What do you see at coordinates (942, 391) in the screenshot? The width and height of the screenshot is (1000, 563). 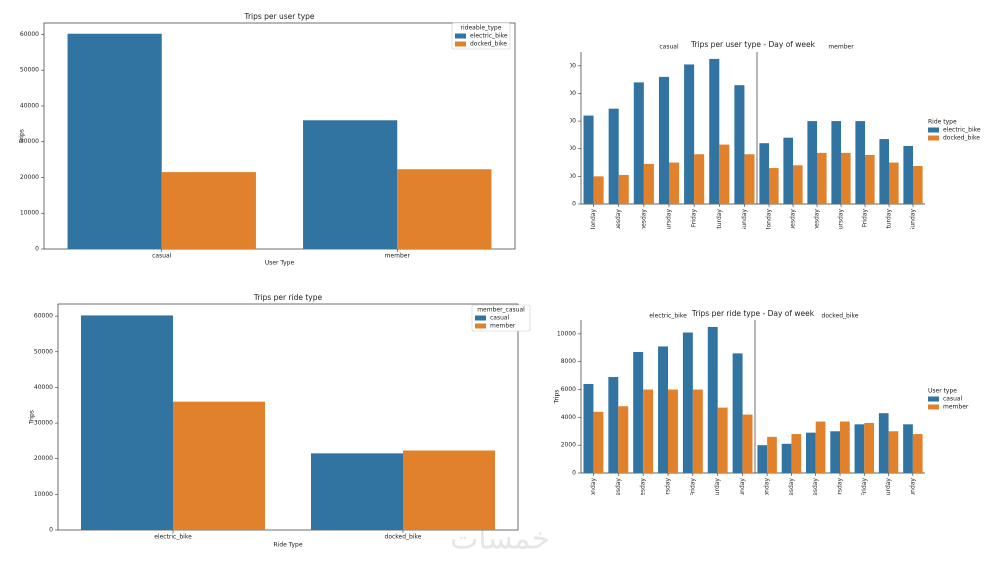 I see `legend-title: User type` at bounding box center [942, 391].